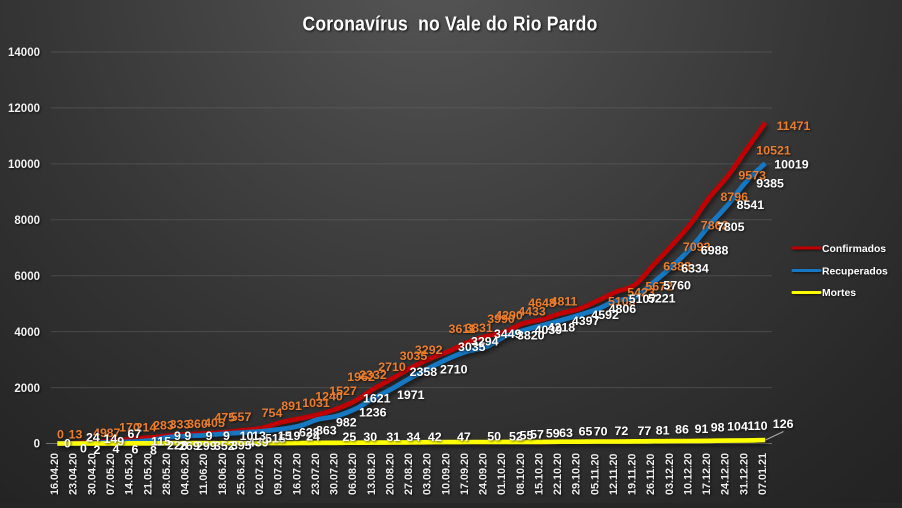 The height and width of the screenshot is (508, 902). I want to click on svg-text: 30, so click(370, 437).